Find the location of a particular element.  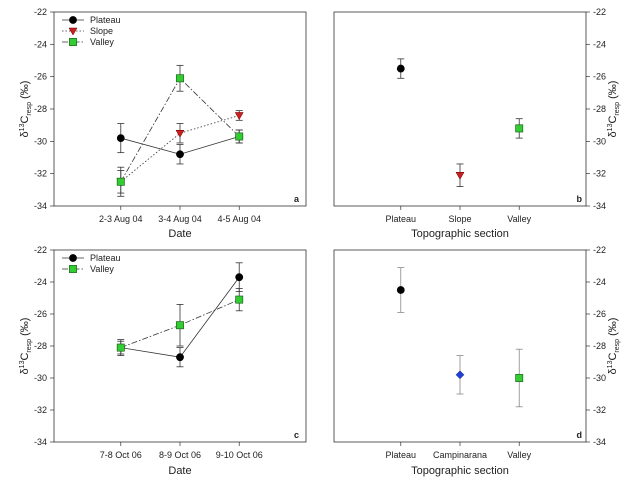

panel-a-marks is located at coordinates (180, 130).